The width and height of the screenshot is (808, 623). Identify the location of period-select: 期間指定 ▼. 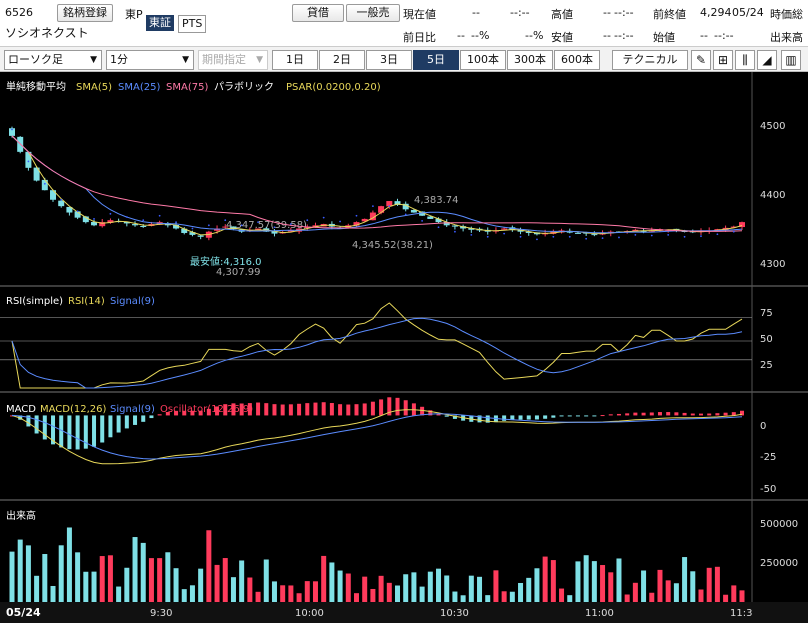
(233, 60).